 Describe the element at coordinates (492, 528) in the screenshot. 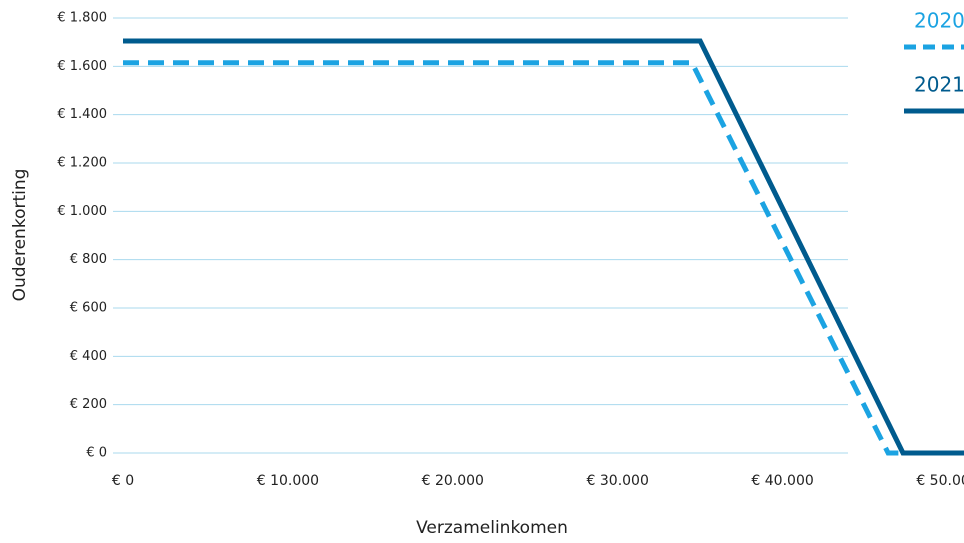

I see `x-axis-label: Verzamelinkomen` at that location.